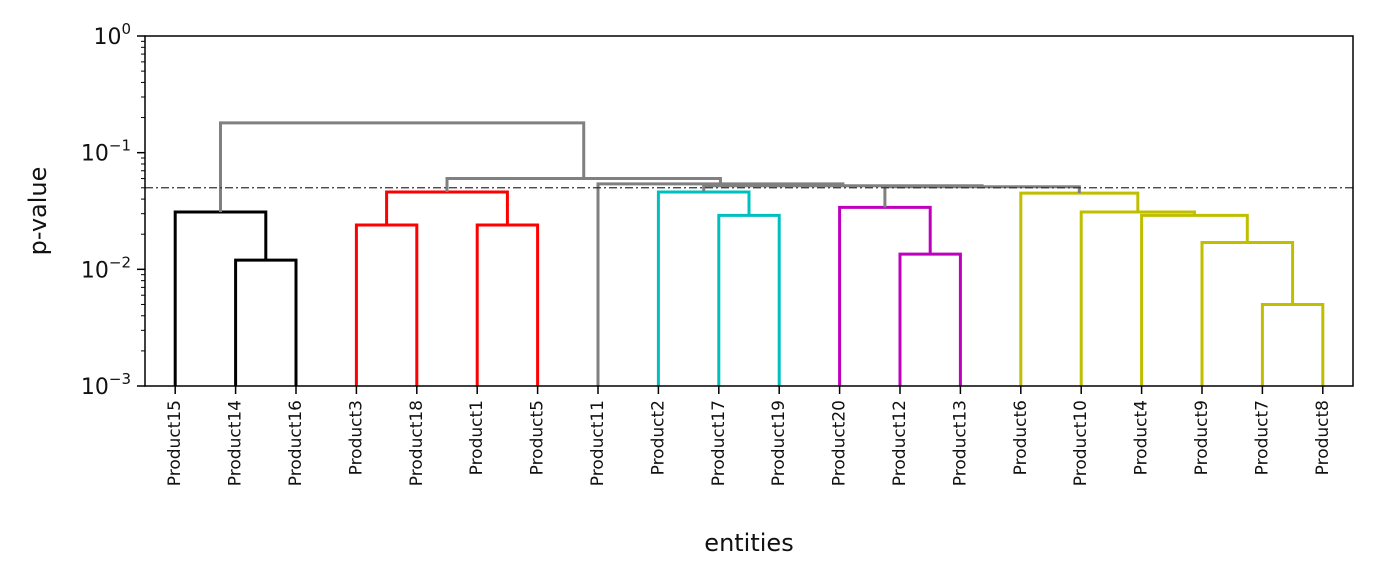  Describe the element at coordinates (106, 152) in the screenshot. I see `y-tick-label: 10⁻¹` at that location.